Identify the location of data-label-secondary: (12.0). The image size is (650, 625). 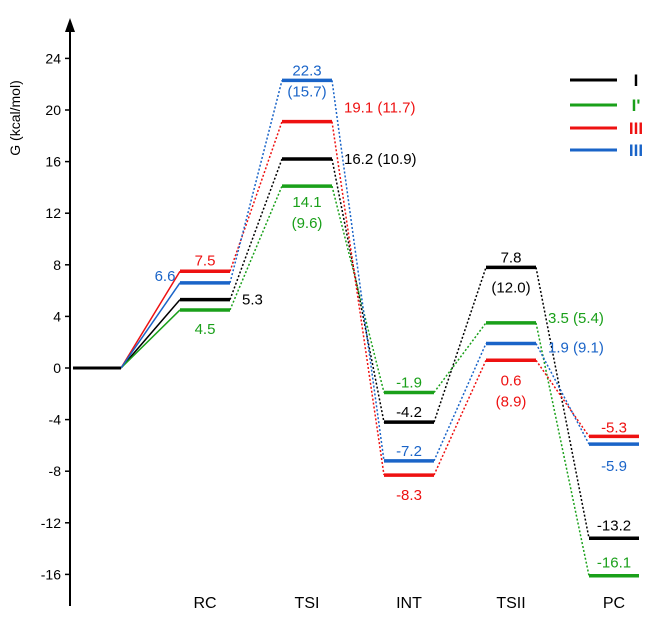
(510, 287).